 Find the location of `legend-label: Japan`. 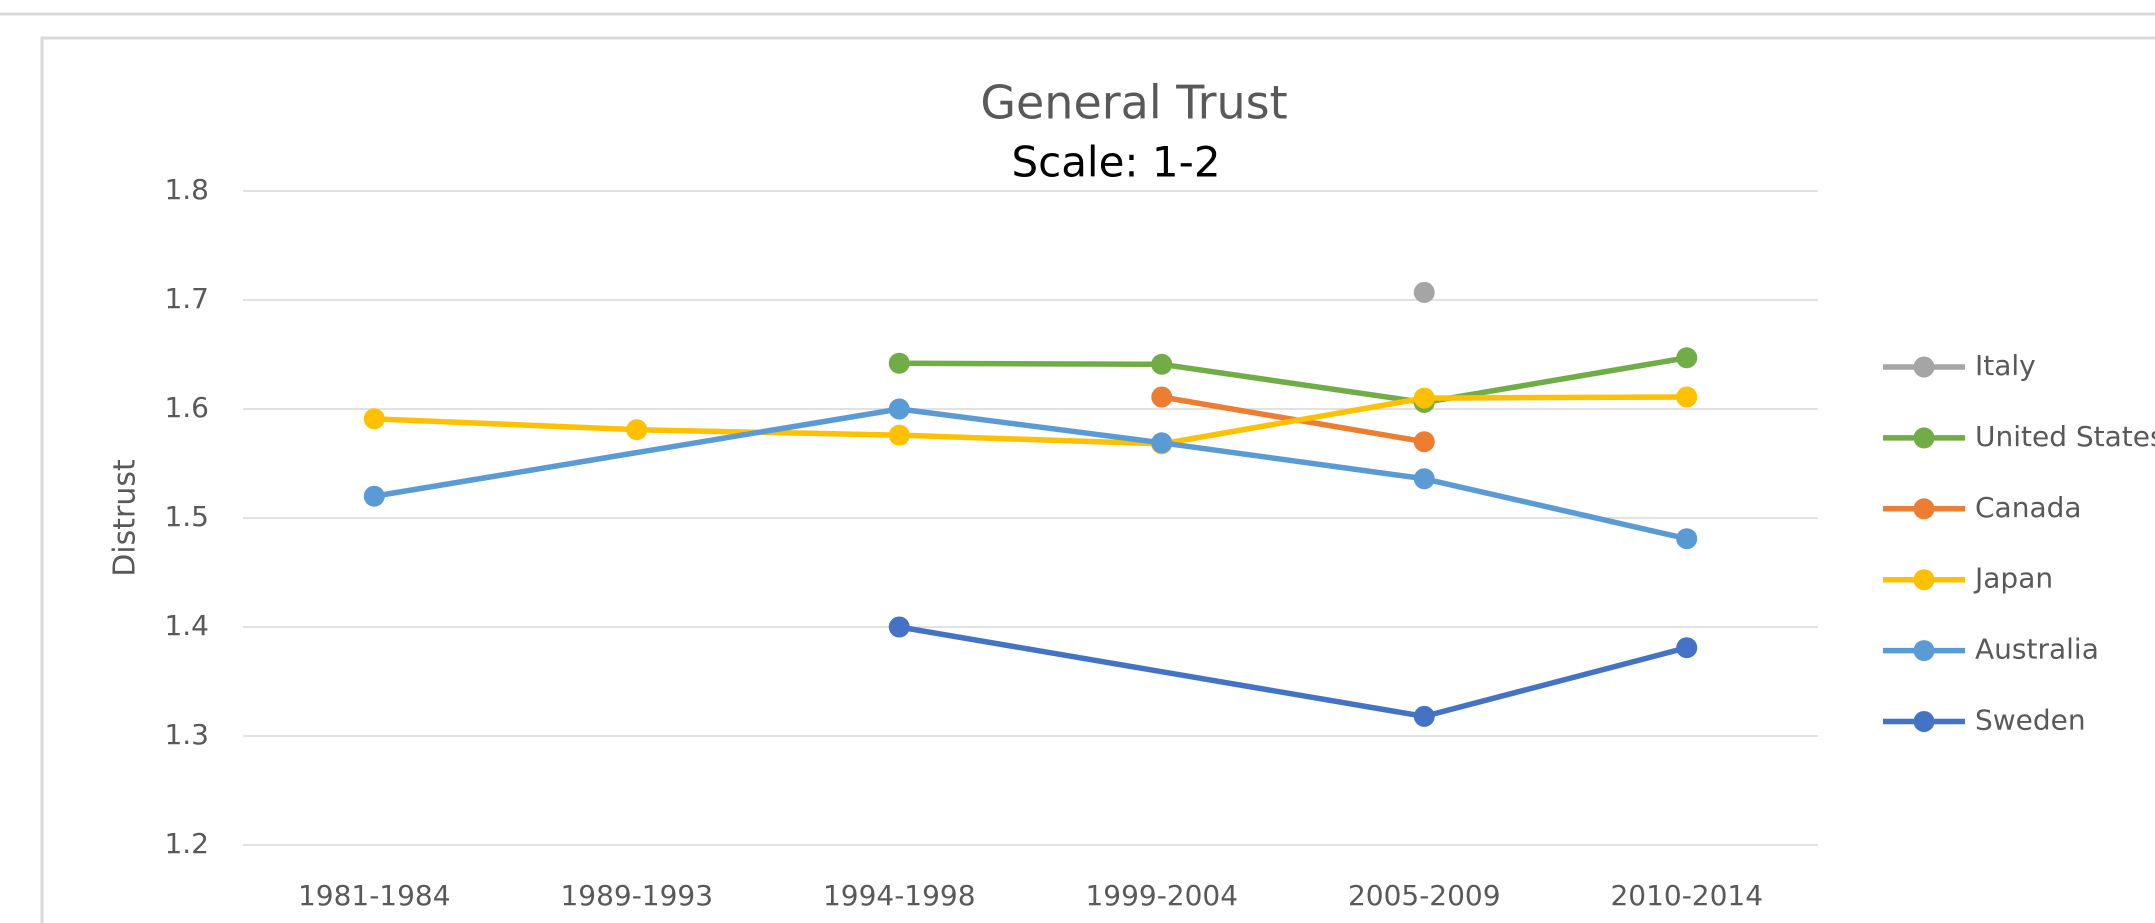

legend-label: Japan is located at coordinates (2013, 578).